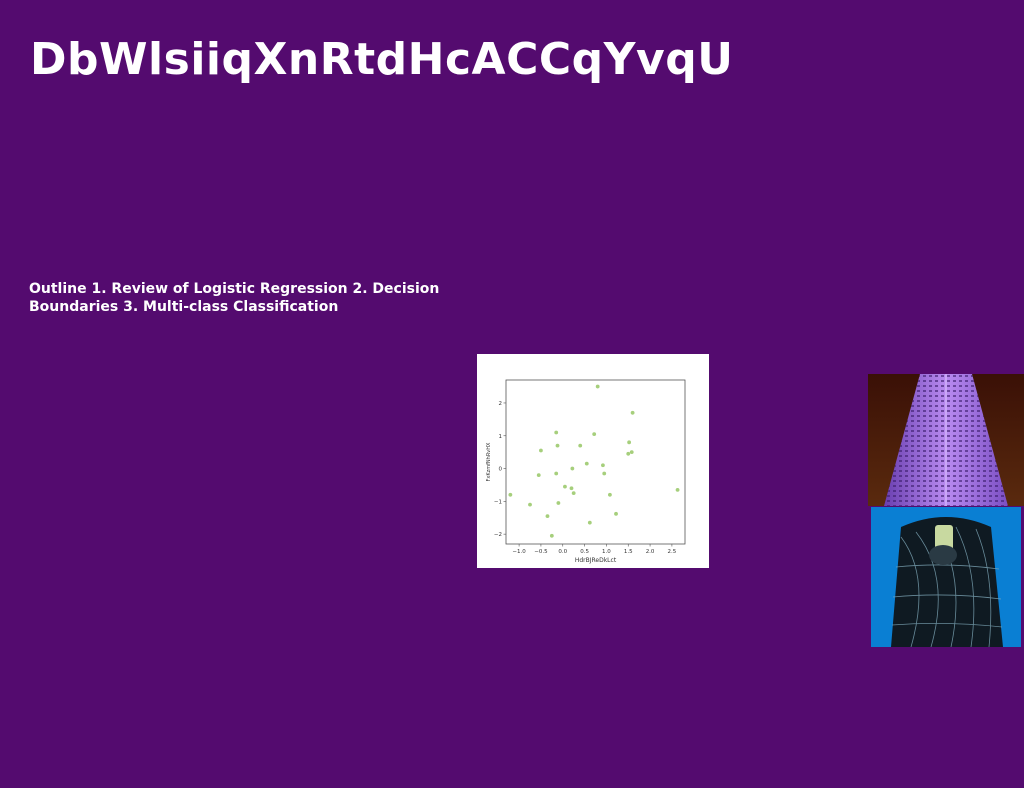 Image resolution: width=1024 pixels, height=788 pixels. What do you see at coordinates (650, 552) in the screenshot?
I see `x-tick-label: 2.0` at bounding box center [650, 552].